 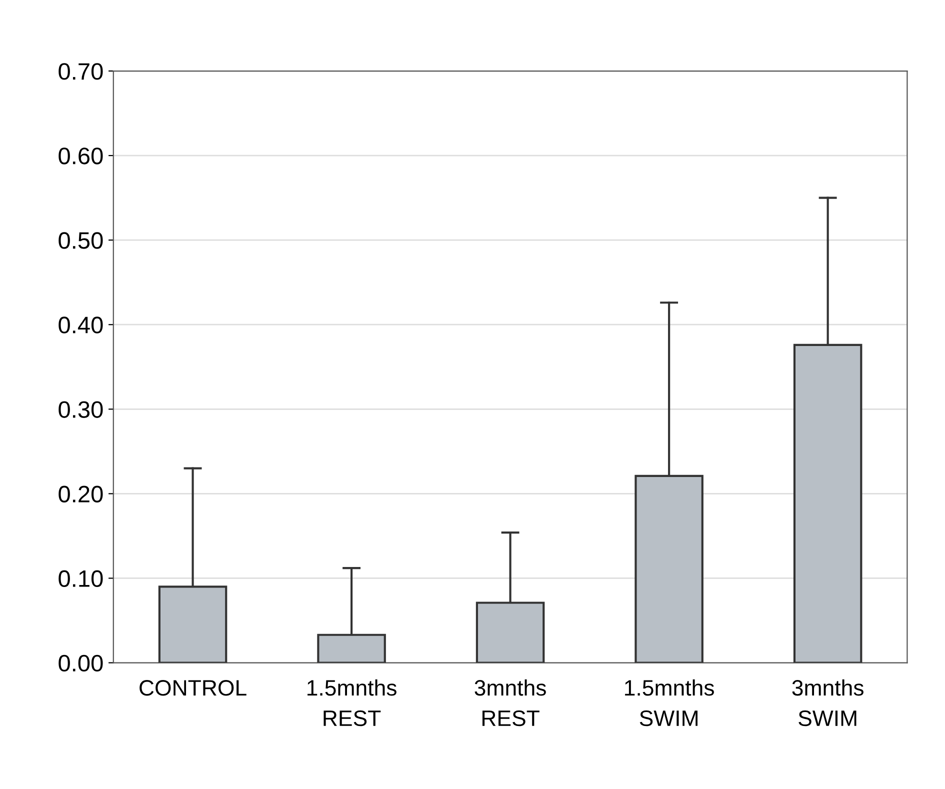 I want to click on y-tick-label: 0.70, so click(x=80, y=71).